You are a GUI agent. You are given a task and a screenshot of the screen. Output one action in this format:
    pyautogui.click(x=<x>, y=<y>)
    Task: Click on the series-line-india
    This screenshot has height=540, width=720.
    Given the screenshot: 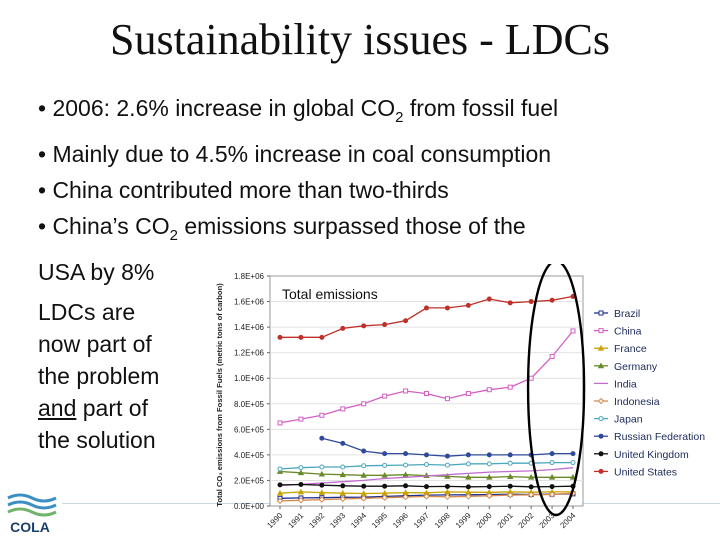 What is the action you would take?
    pyautogui.click(x=426, y=477)
    